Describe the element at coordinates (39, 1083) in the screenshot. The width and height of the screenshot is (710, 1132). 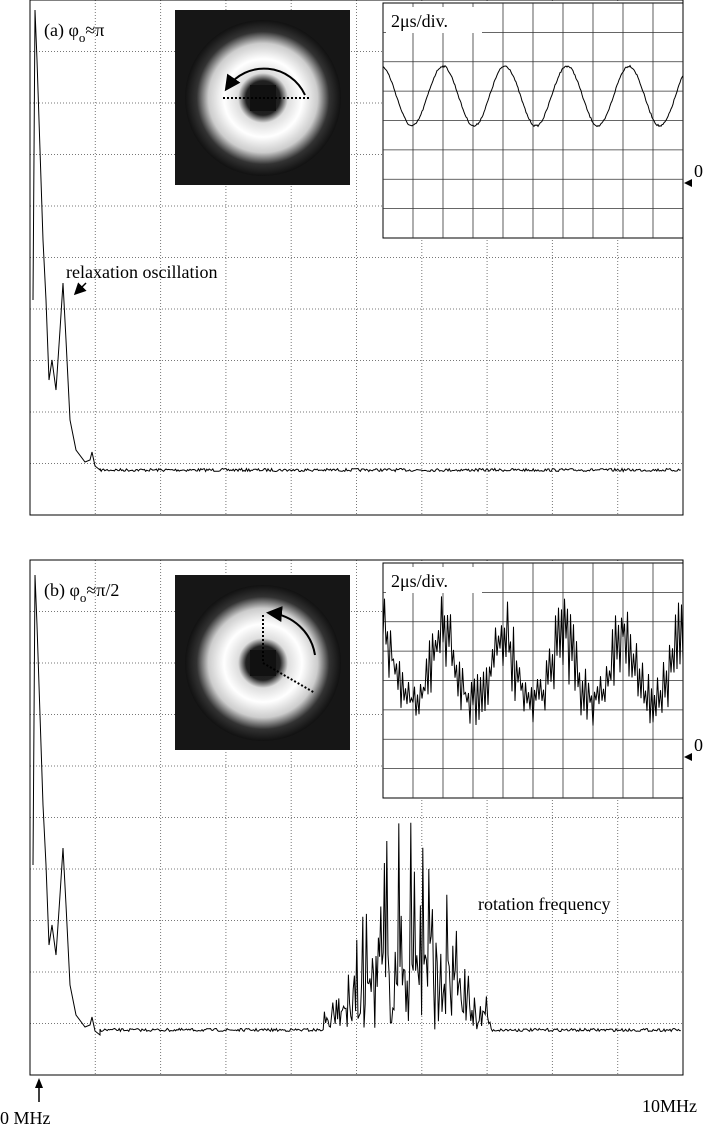
I see `origin-arrow` at that location.